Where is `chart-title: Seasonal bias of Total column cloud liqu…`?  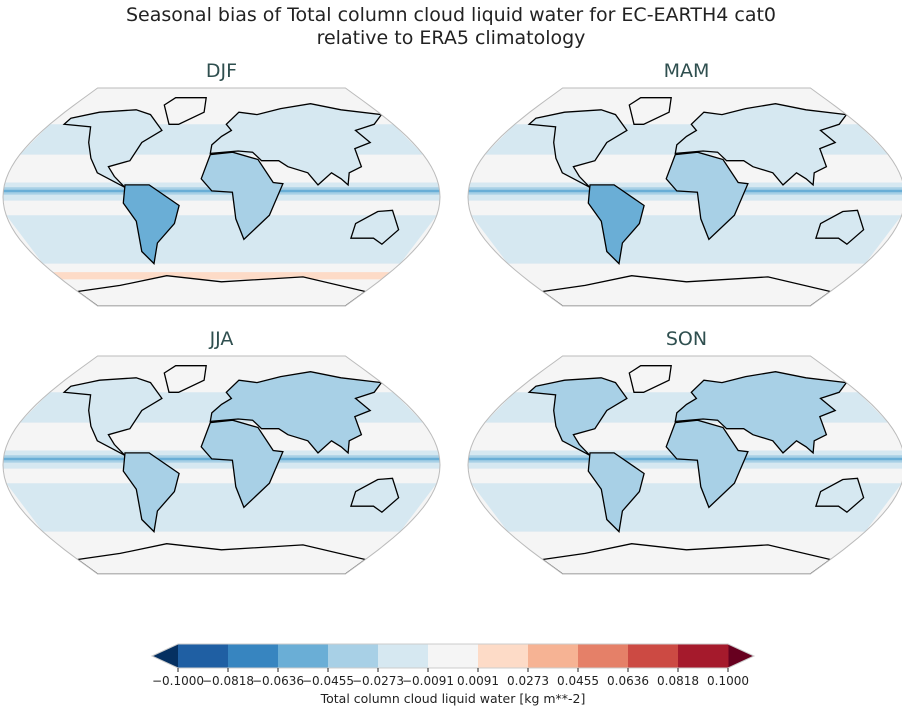 chart-title: Seasonal bias of Total column cloud liqu… is located at coordinates (451, 15).